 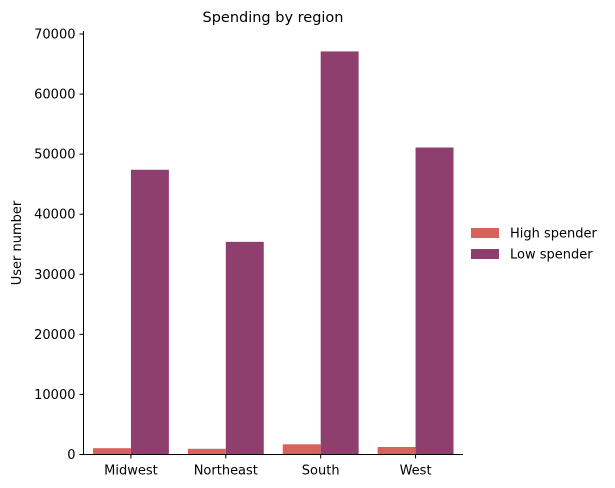 I want to click on legend-label: Low spender, so click(x=551, y=255).